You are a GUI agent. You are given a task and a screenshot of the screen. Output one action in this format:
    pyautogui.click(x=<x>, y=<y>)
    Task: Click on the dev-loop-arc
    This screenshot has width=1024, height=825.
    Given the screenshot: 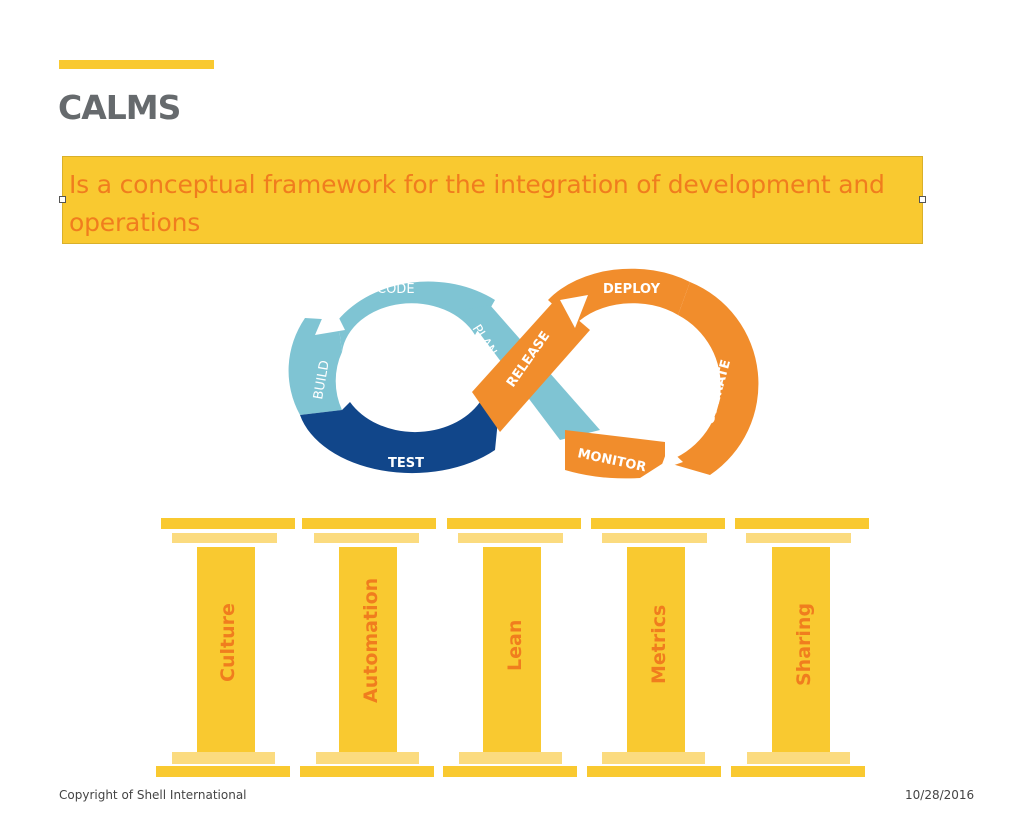 What is the action you would take?
    pyautogui.click(x=416, y=316)
    